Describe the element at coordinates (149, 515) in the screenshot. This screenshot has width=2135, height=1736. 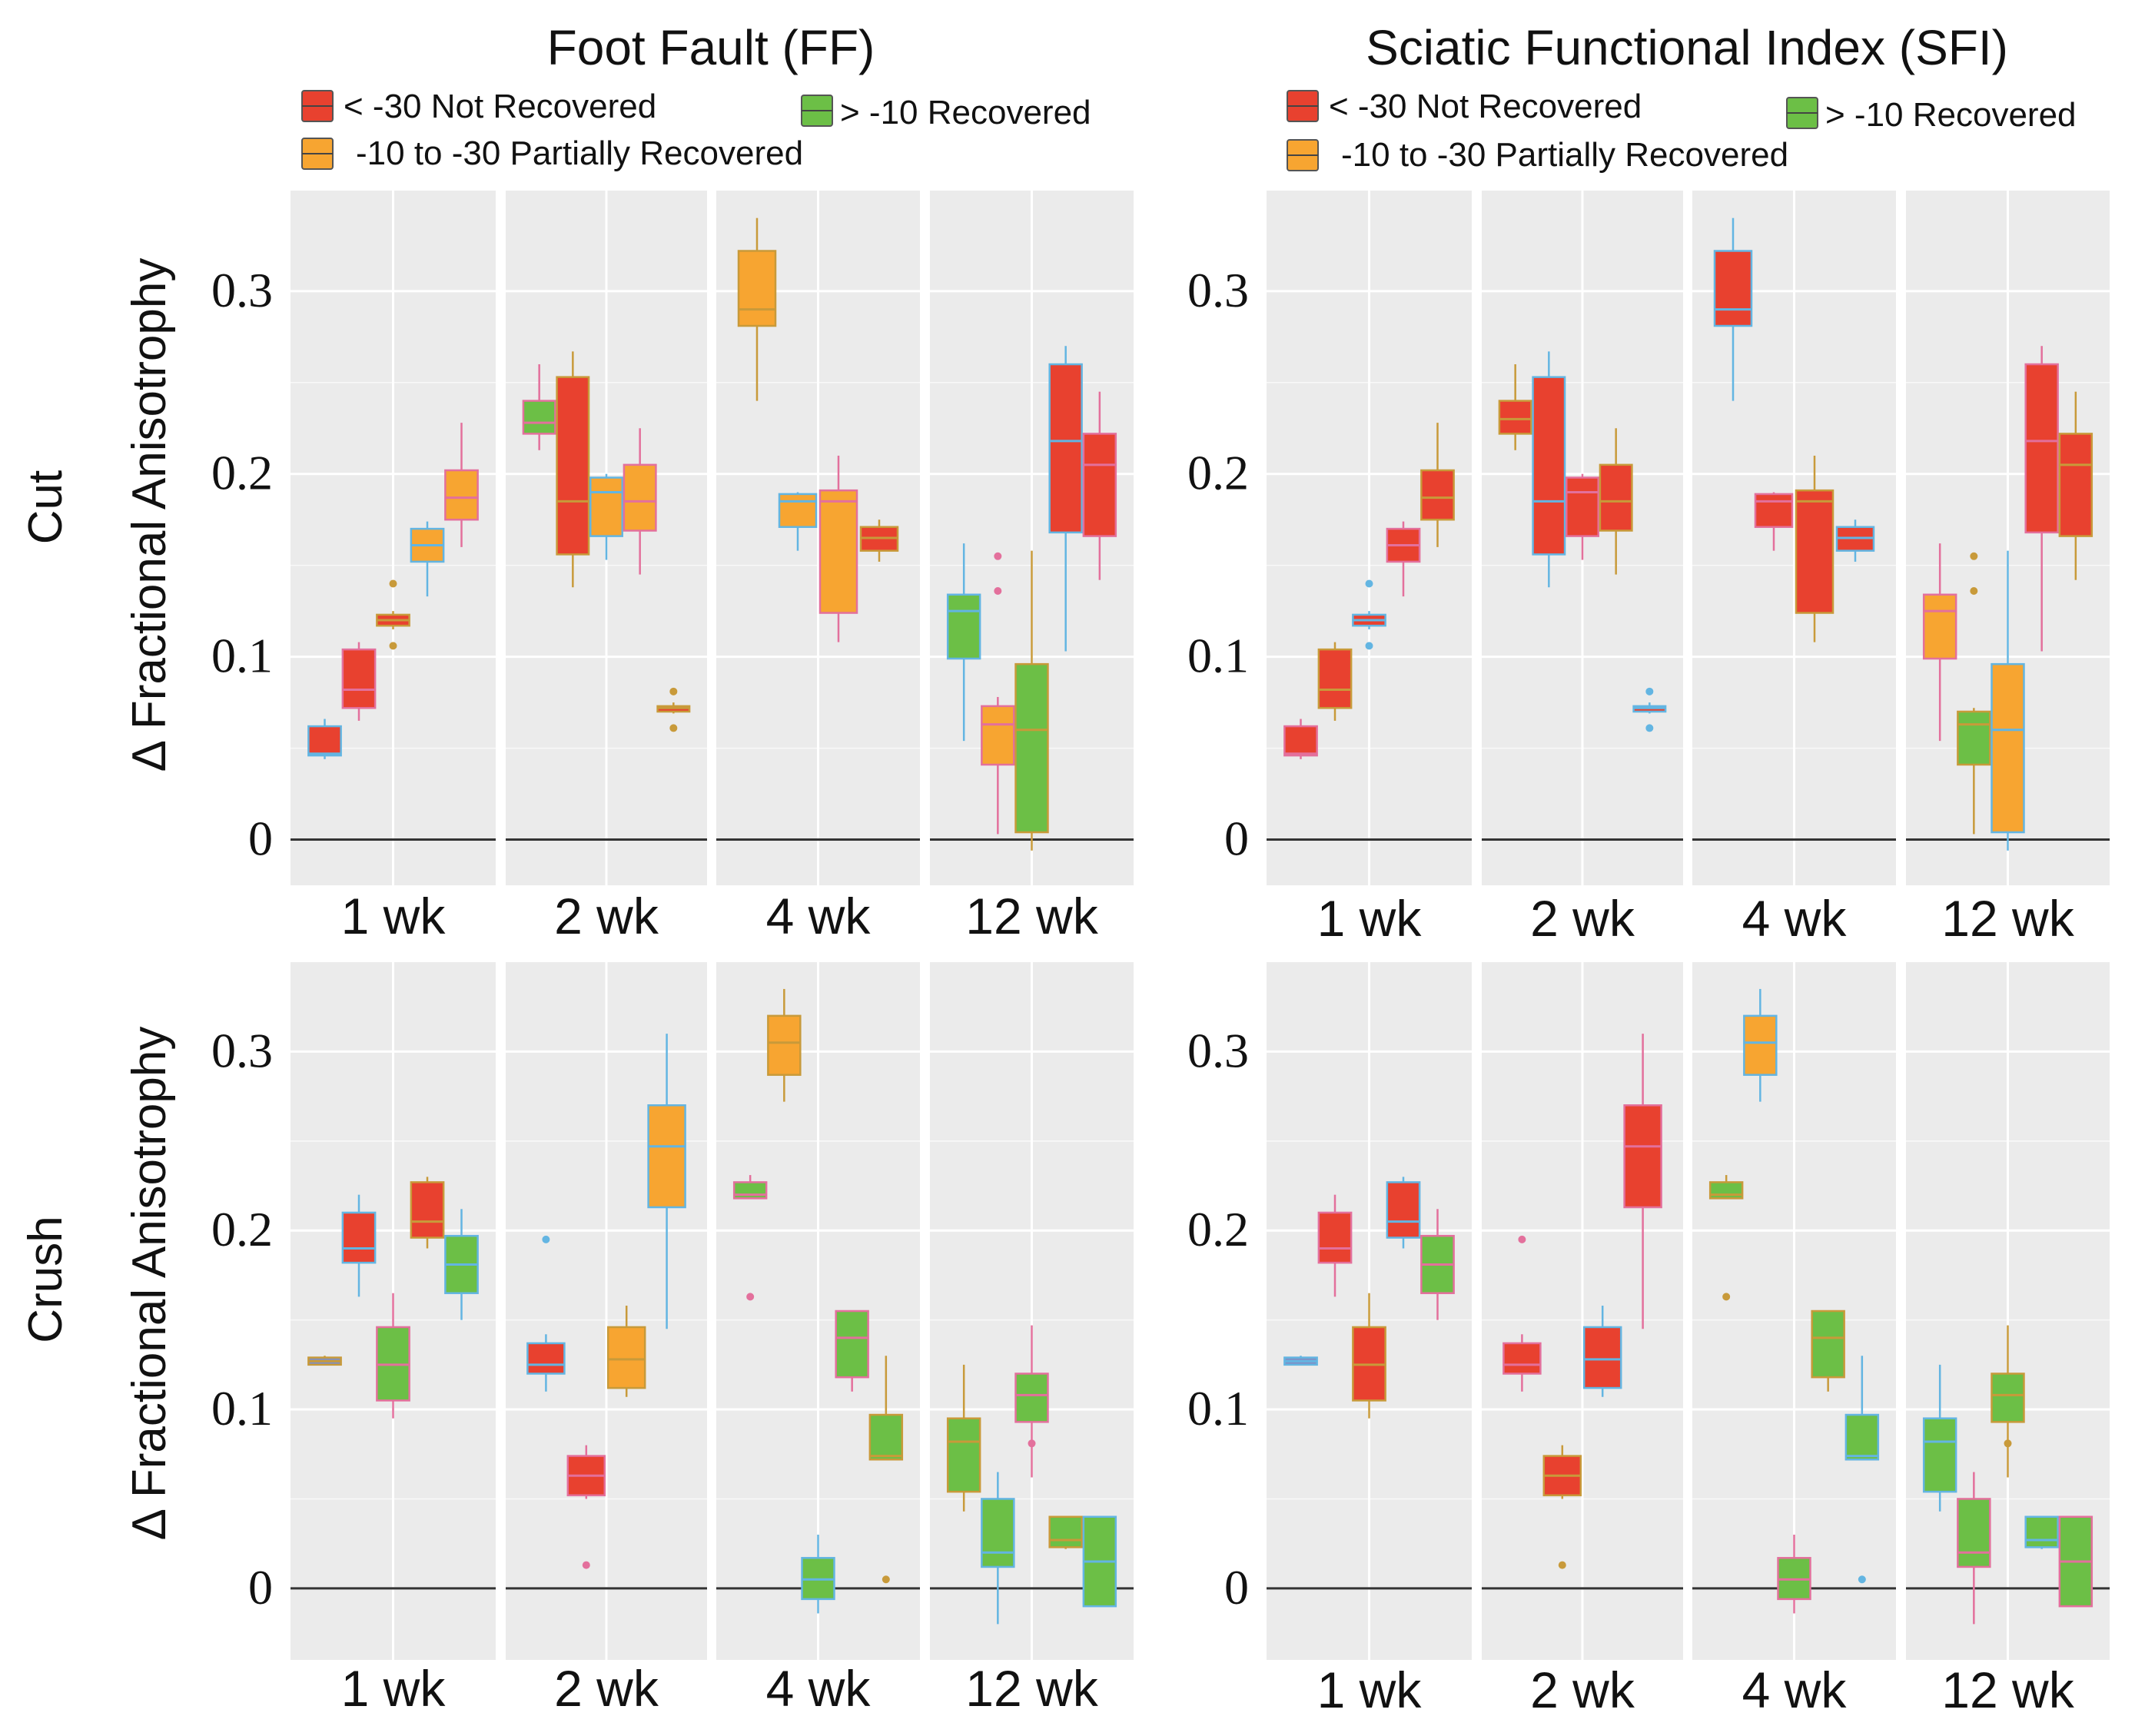
I see `y-axis-title-cut: Δ Fractional Anisotrophy` at that location.